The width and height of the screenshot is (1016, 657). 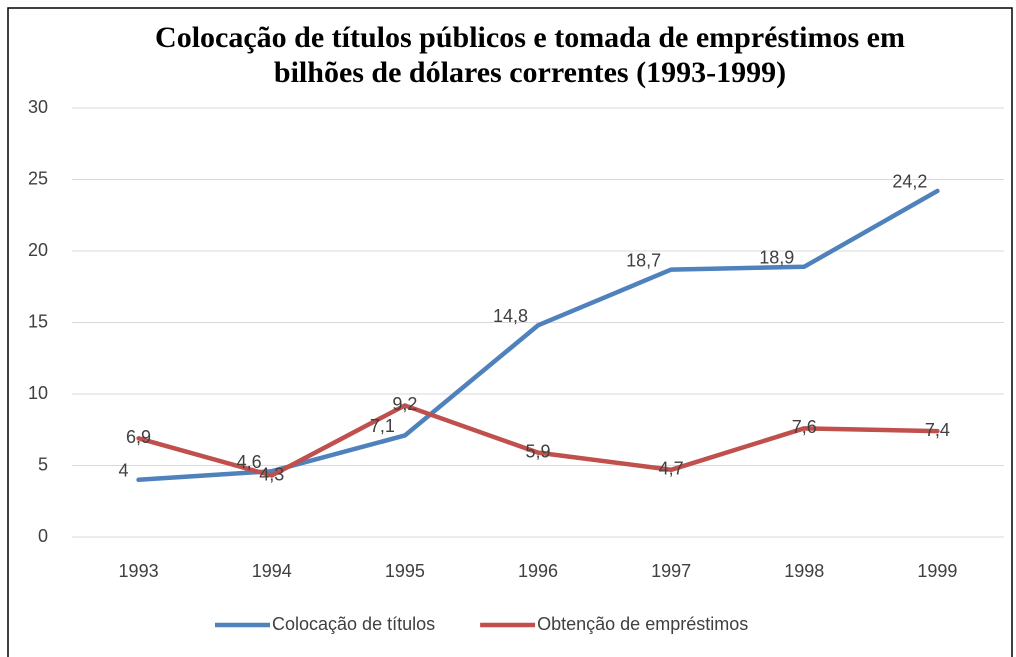 What do you see at coordinates (776, 257) in the screenshot?
I see `data-label: 18,9` at bounding box center [776, 257].